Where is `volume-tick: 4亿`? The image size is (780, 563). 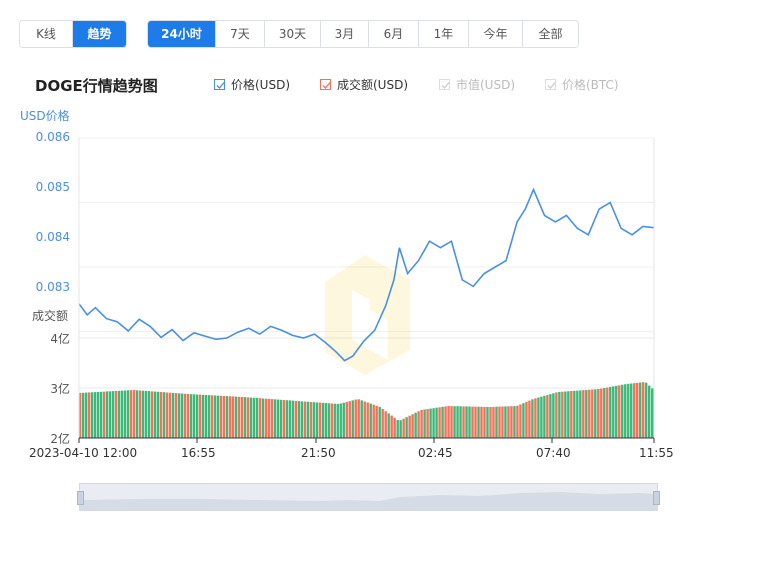
volume-tick: 4亿 is located at coordinates (60, 339).